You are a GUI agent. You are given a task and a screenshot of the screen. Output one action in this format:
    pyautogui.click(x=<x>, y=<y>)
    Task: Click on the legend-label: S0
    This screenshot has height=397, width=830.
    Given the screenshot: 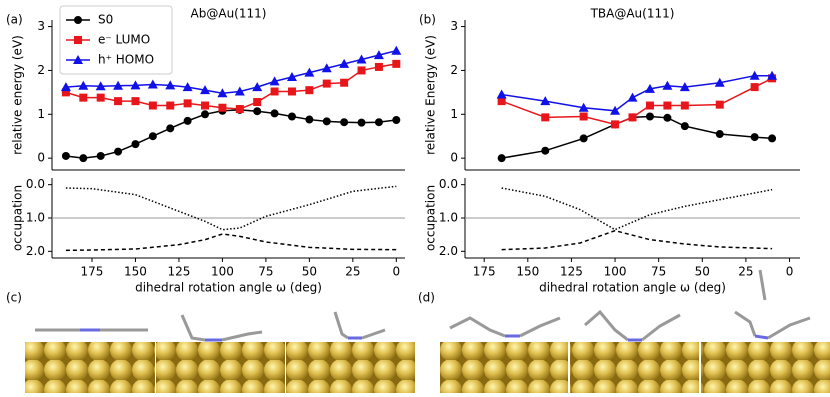 What is the action you would take?
    pyautogui.click(x=105, y=20)
    